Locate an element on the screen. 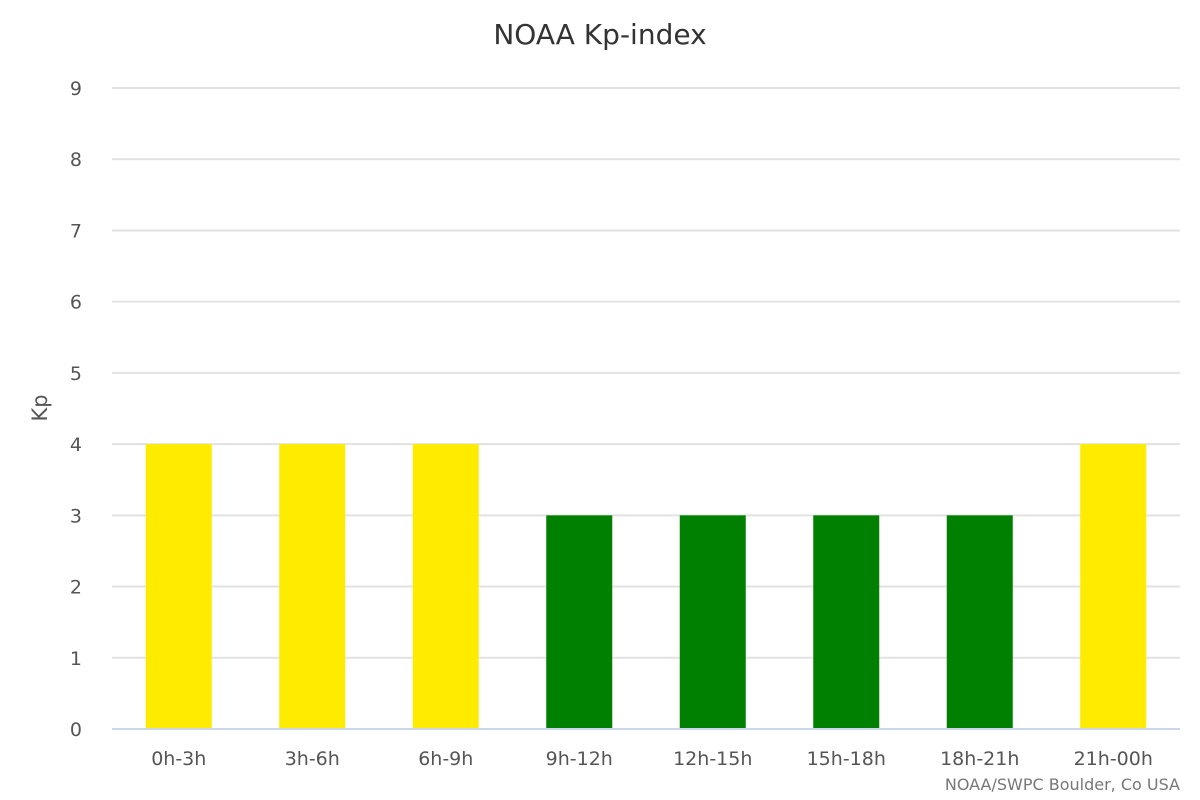 This screenshot has width=1200, height=800. x-tick-label: 21h-00h is located at coordinates (1113, 759).